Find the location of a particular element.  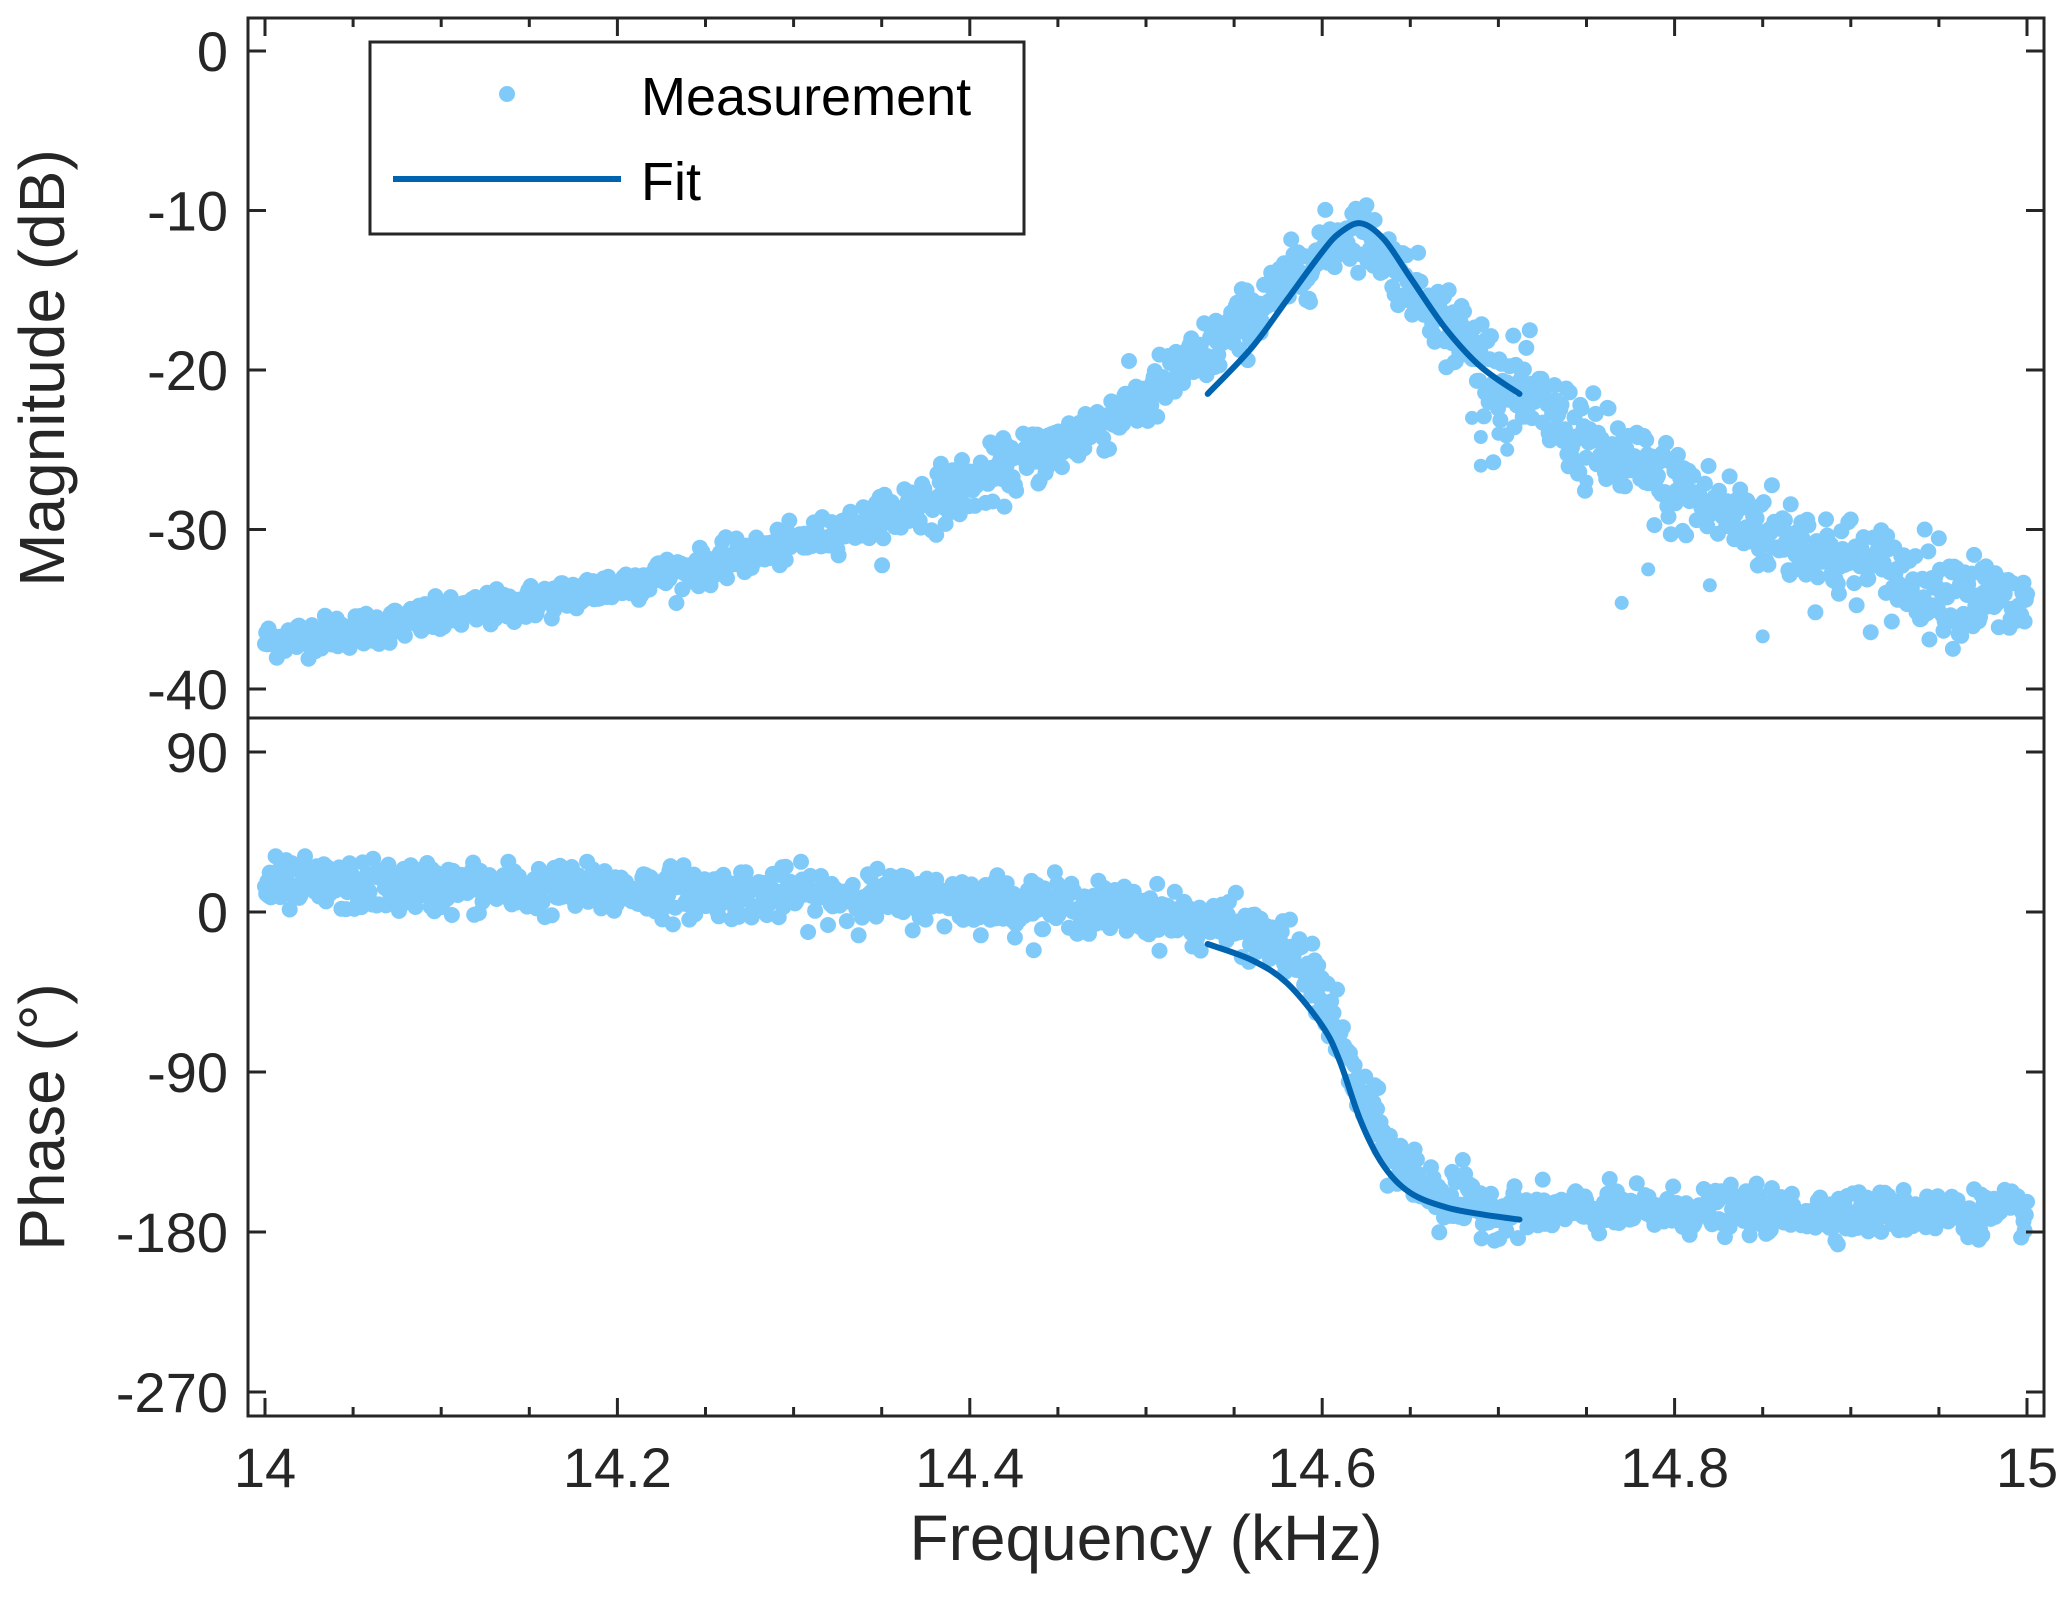

magnitude-y-tick-label: -30 is located at coordinates (187, 530).